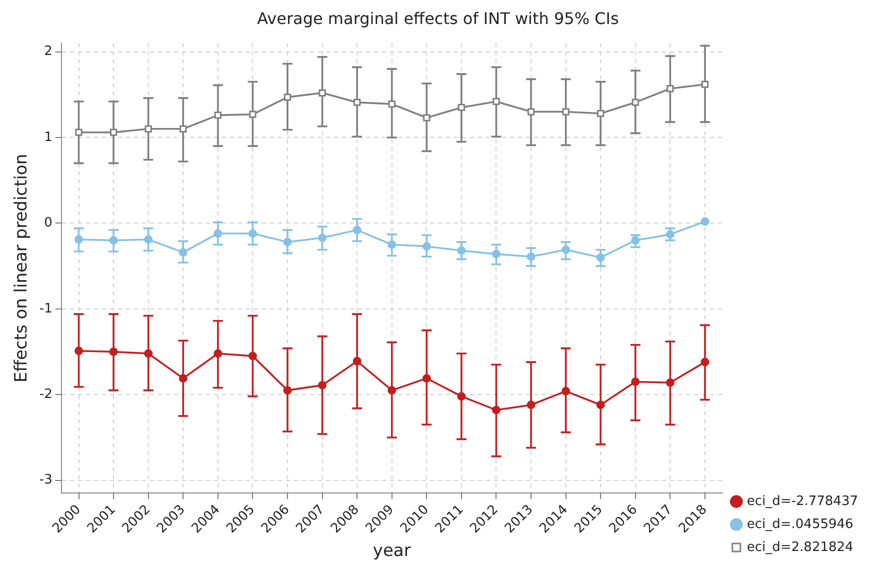 The height and width of the screenshot is (566, 878). I want to click on y-axis-title: Effects on linear prediction, so click(22, 268).